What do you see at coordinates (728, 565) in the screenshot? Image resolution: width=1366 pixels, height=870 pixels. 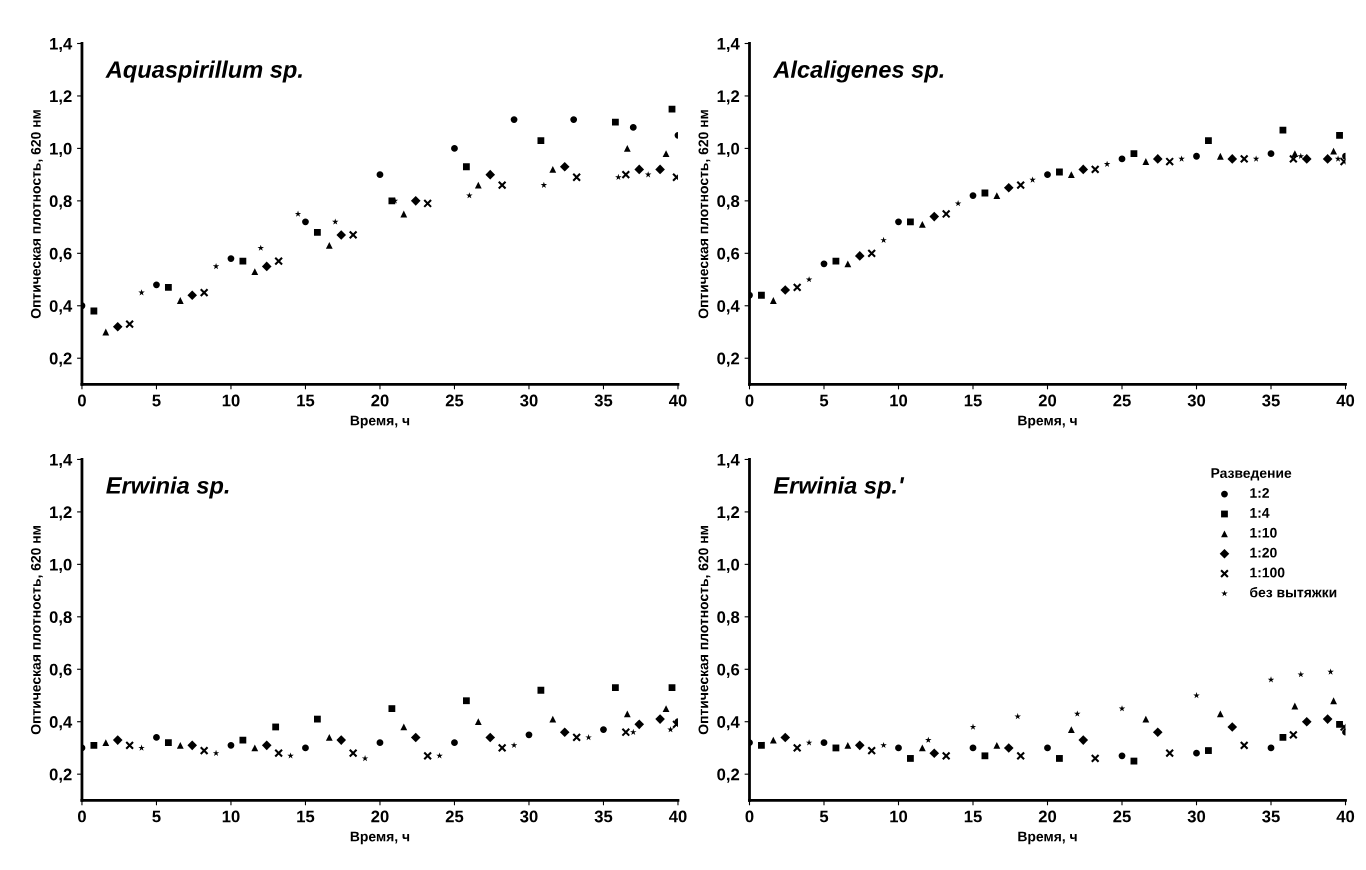 I see `y-tick-label: 1,0` at bounding box center [728, 565].